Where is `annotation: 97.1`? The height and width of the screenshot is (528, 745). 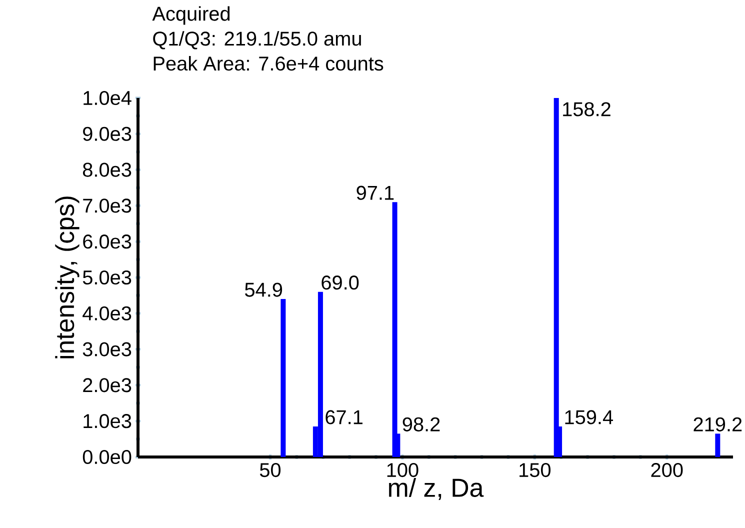
annotation: 97.1 is located at coordinates (375, 193).